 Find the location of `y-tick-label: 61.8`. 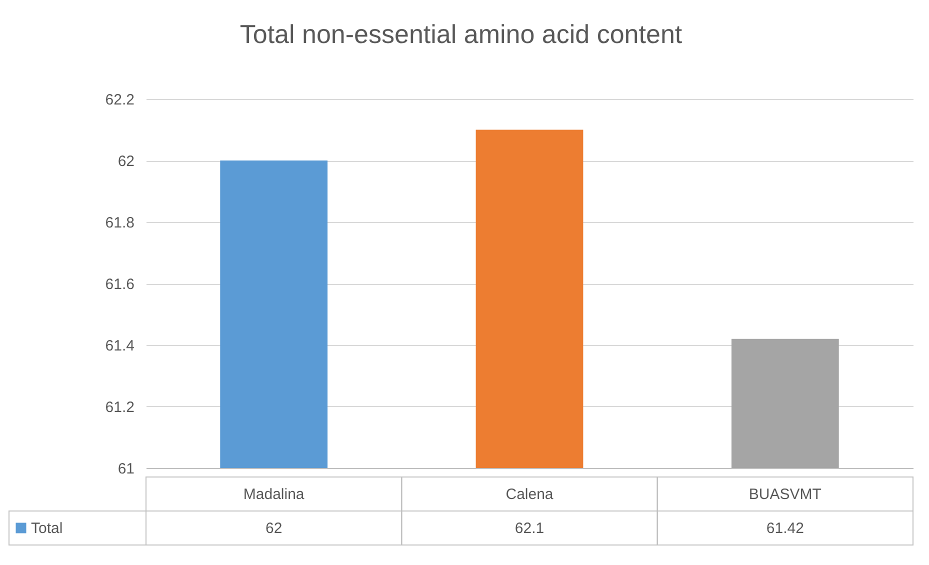

y-tick-label: 61.8 is located at coordinates (119, 223).